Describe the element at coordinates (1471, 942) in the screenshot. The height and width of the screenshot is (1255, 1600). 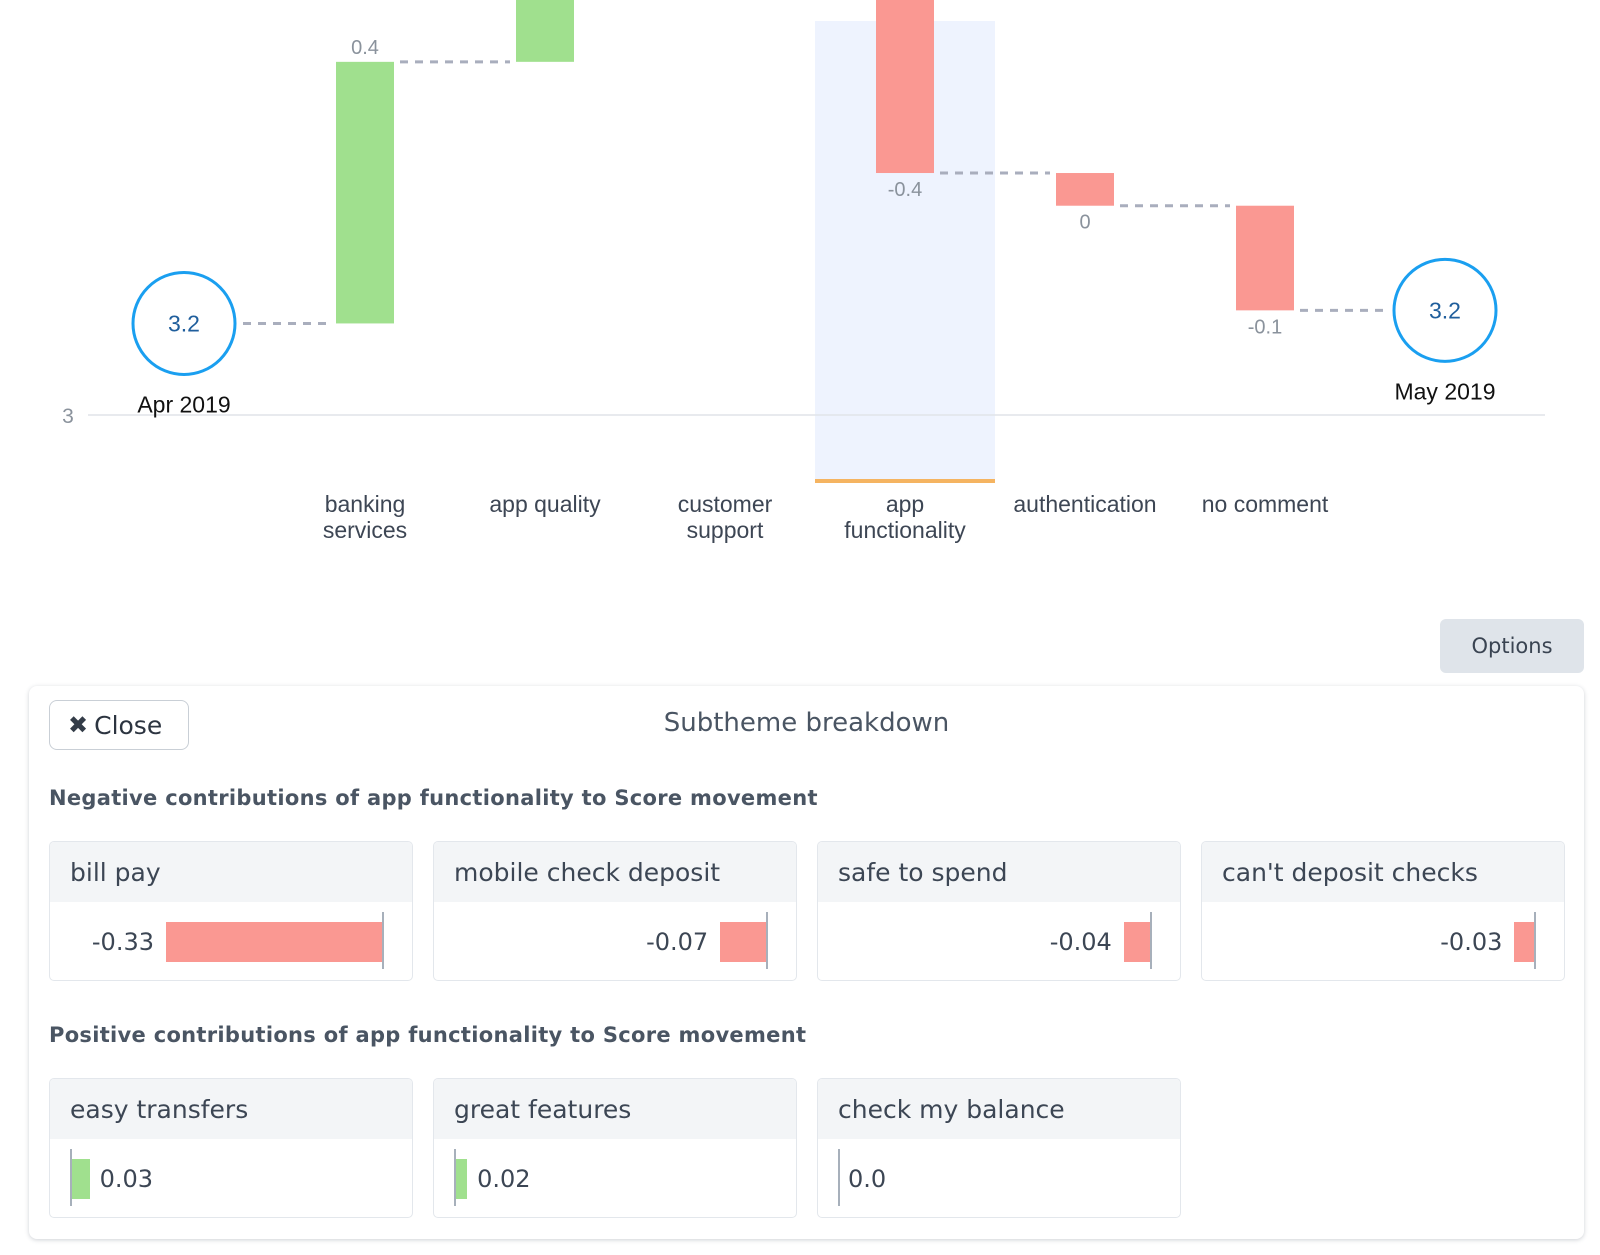
I see `contribution-value: -0.03` at that location.